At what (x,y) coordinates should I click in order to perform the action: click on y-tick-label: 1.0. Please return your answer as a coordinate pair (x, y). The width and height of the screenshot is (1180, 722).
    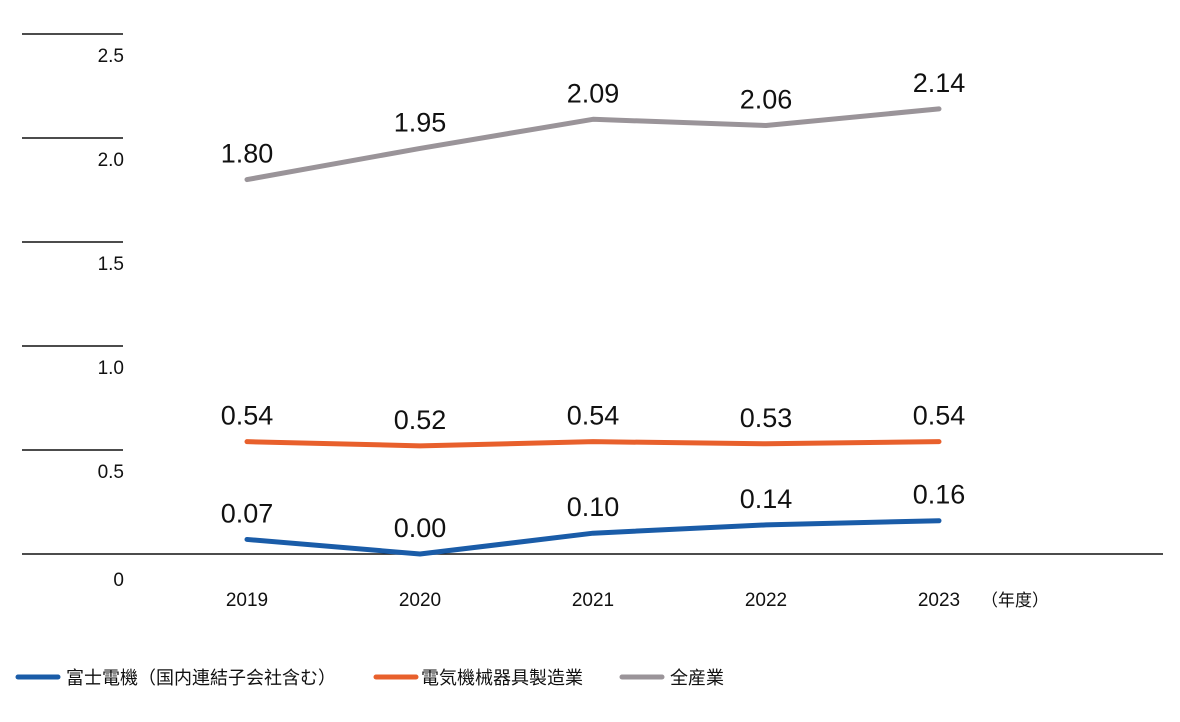
    Looking at the image, I should click on (111, 368).